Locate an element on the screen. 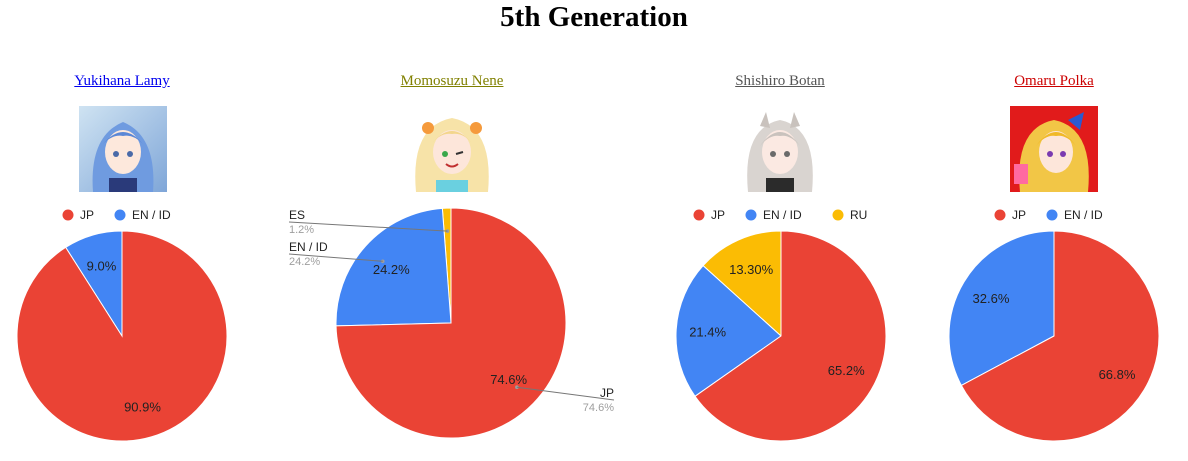 Image resolution: width=1188 pixels, height=461 pixels. data-label: 74.6% is located at coordinates (508, 379).